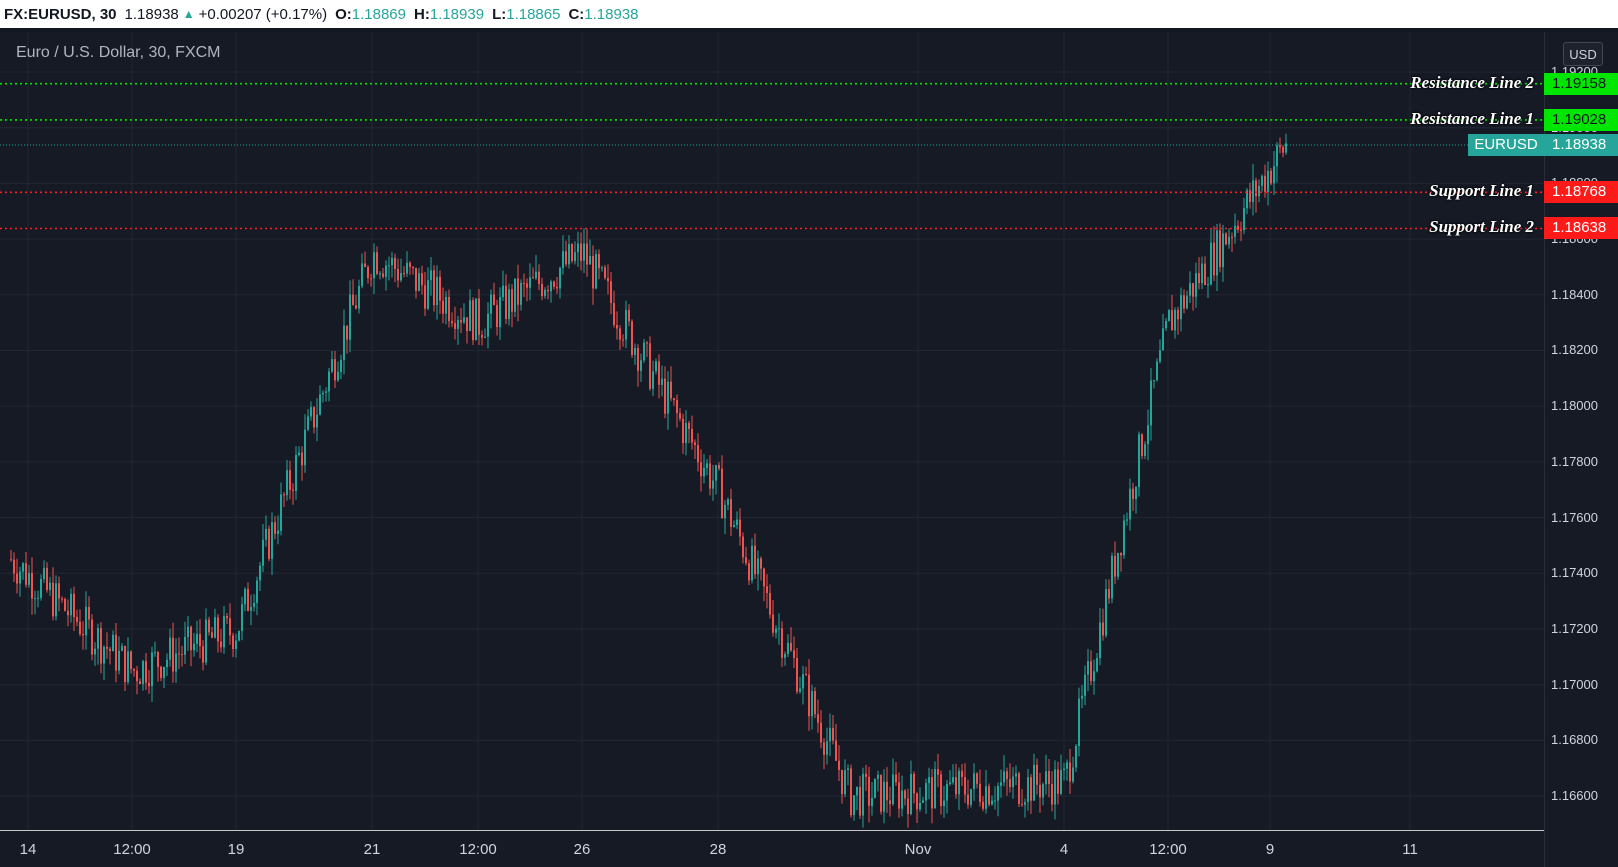 The width and height of the screenshot is (1618, 867). Describe the element at coordinates (1581, 431) in the screenshot. I see `price-scale` at that location.